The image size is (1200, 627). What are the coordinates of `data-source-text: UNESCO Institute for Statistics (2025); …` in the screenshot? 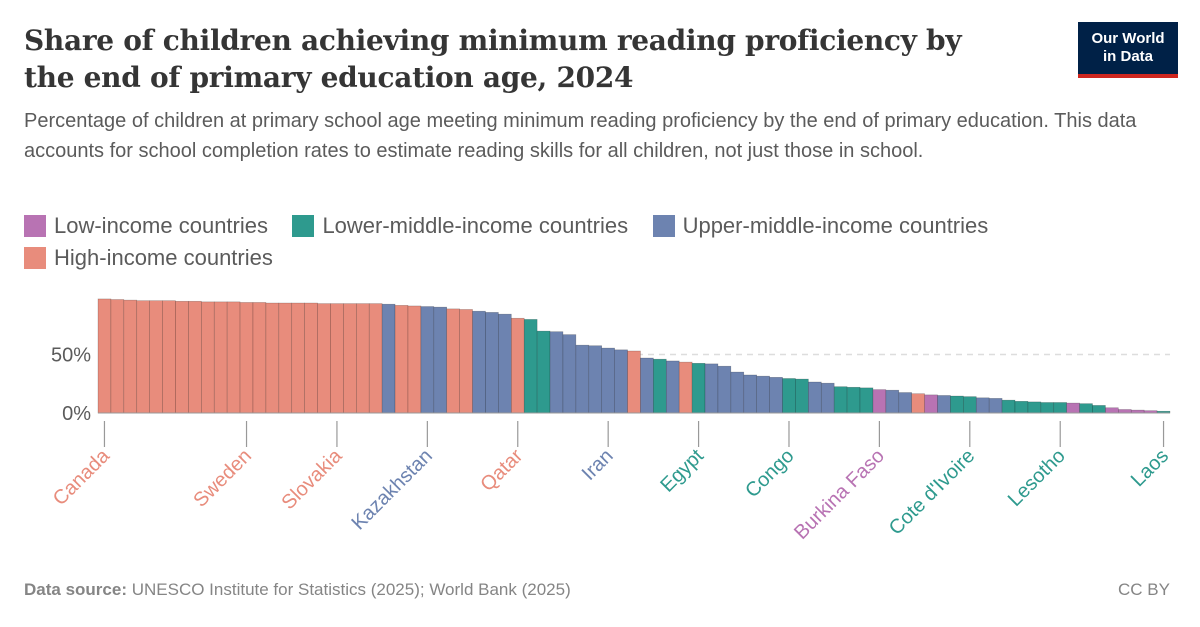 It's located at (351, 589).